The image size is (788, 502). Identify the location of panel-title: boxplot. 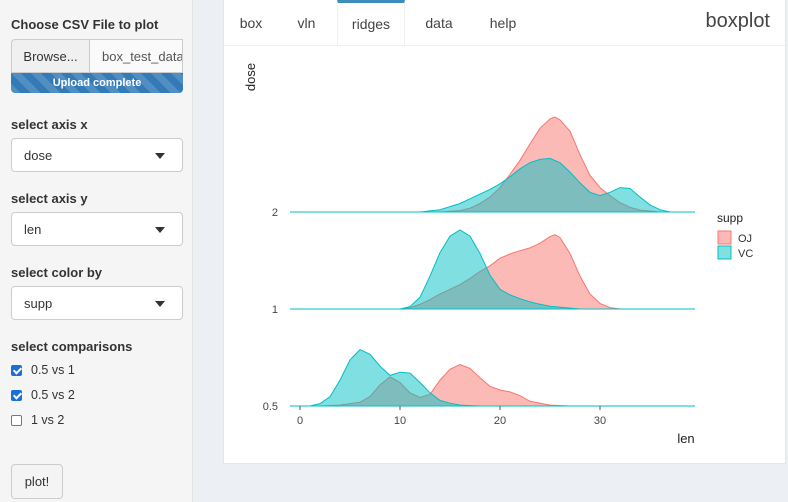
(738, 21).